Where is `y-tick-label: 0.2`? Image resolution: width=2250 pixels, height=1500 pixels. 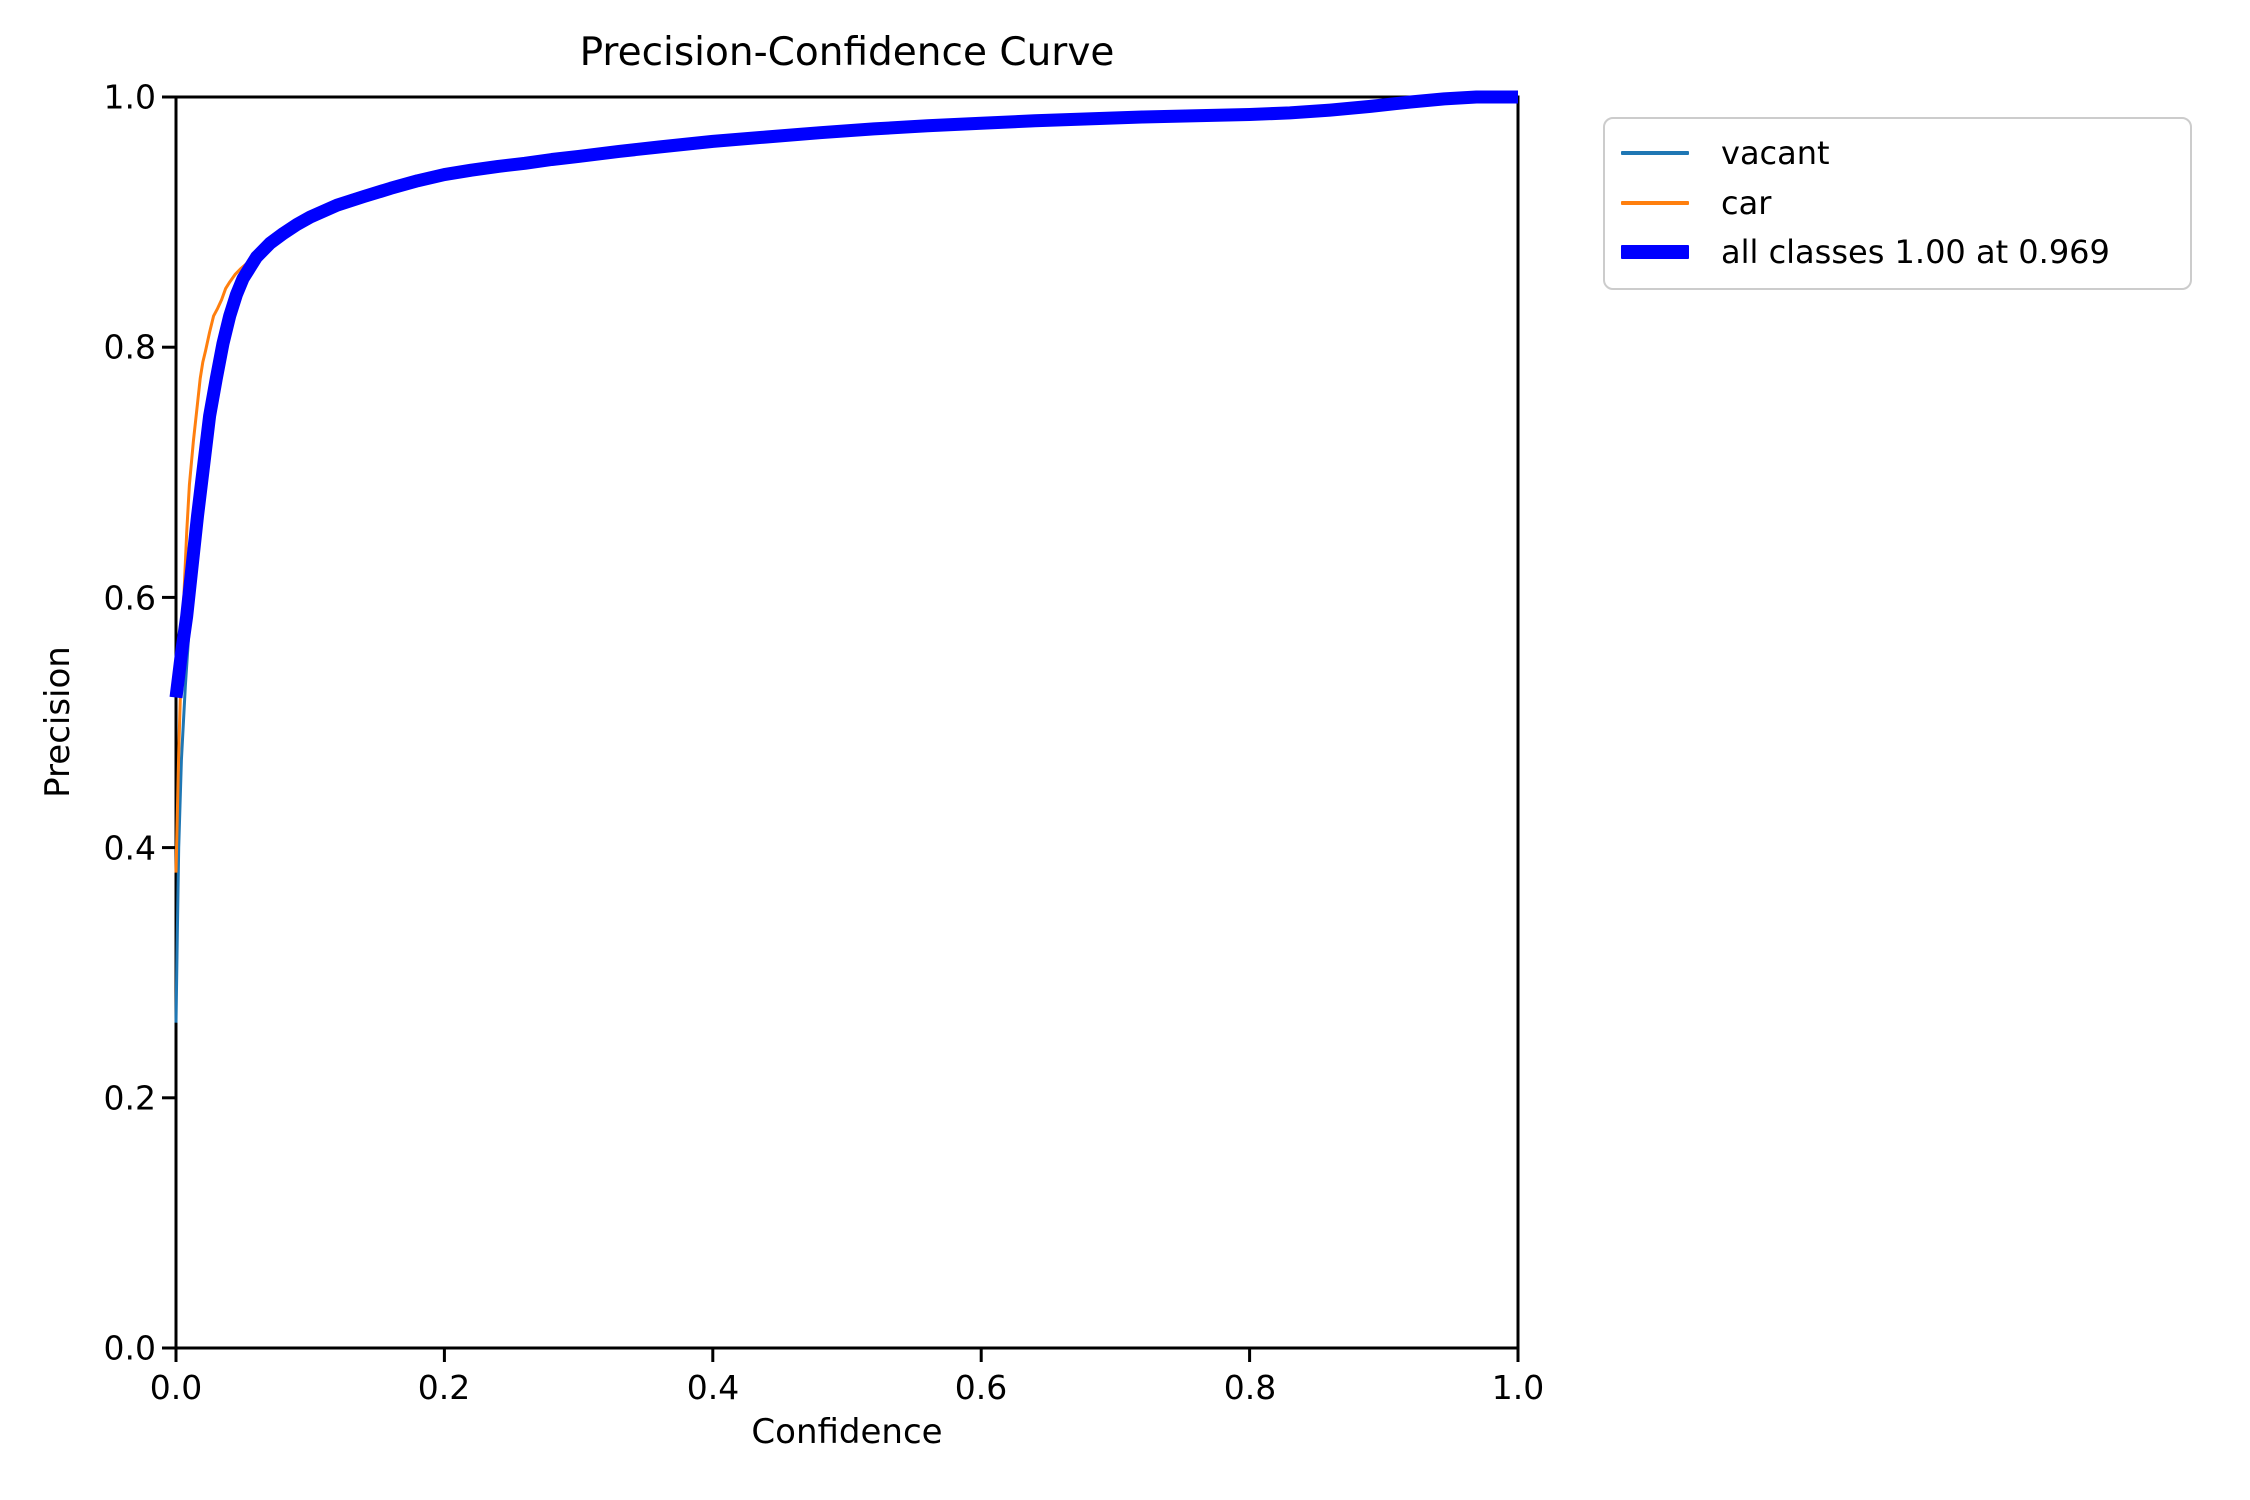
y-tick-label: 0.2 is located at coordinates (129, 1098).